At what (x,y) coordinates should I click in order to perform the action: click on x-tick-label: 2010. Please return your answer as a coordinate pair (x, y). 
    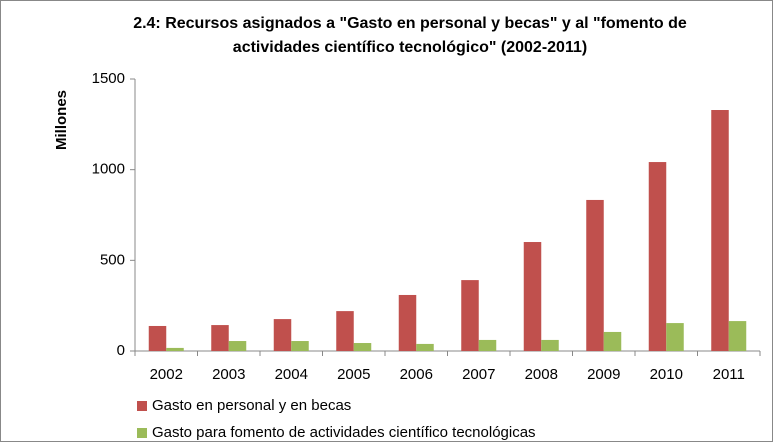
    Looking at the image, I should click on (666, 374).